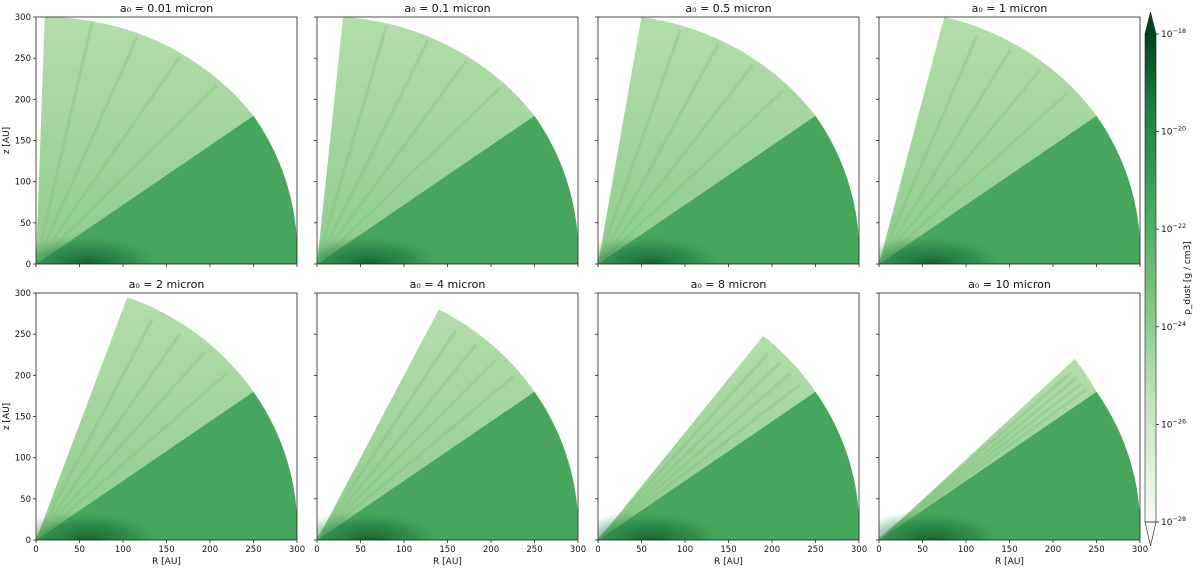 This screenshot has height=571, width=1200. I want to click on colorbar-tick-label: 10−28, so click(1173, 521).